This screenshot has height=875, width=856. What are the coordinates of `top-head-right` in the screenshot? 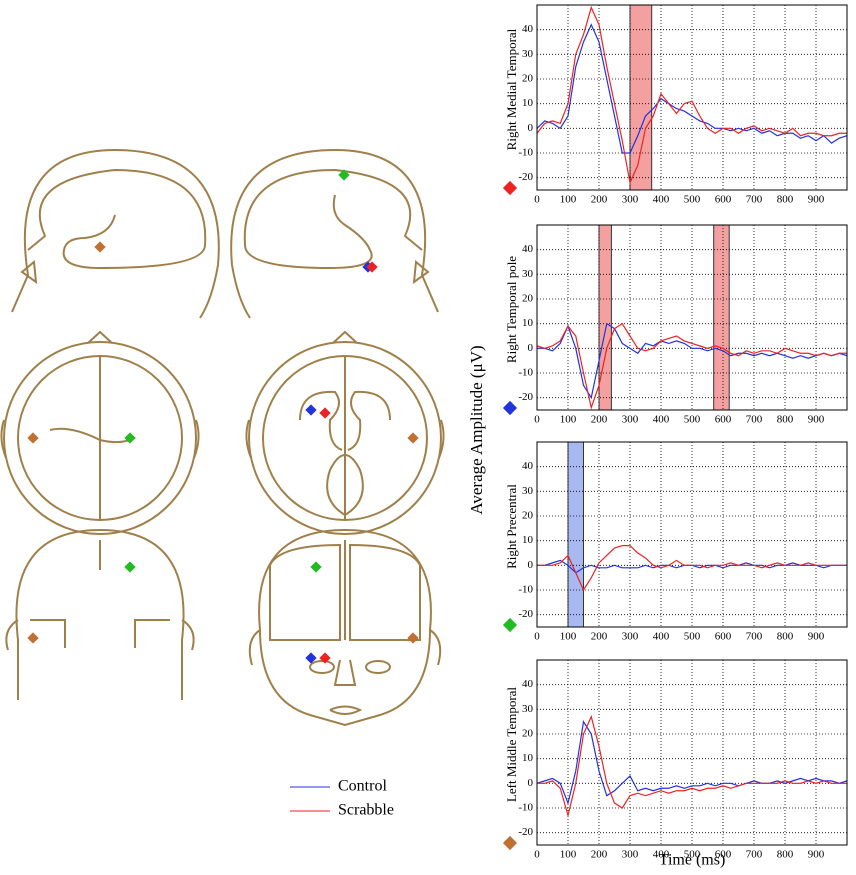 It's located at (345, 432).